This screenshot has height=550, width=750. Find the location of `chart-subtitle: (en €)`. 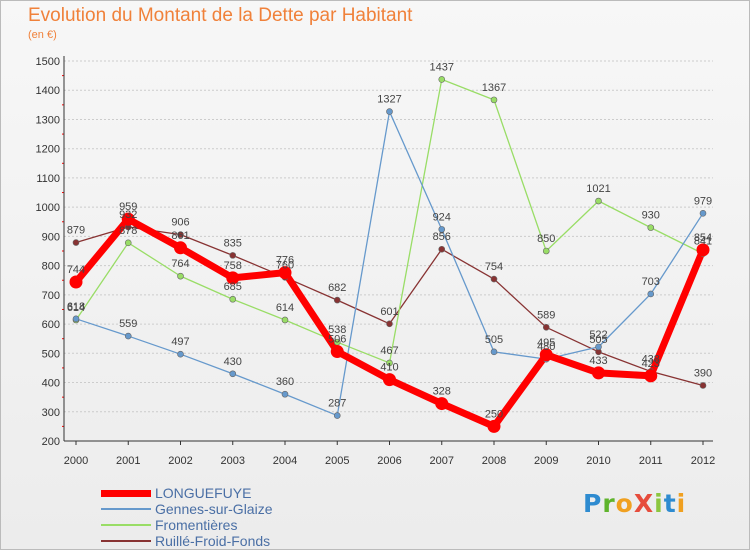

chart-subtitle: (en €) is located at coordinates (42, 35).